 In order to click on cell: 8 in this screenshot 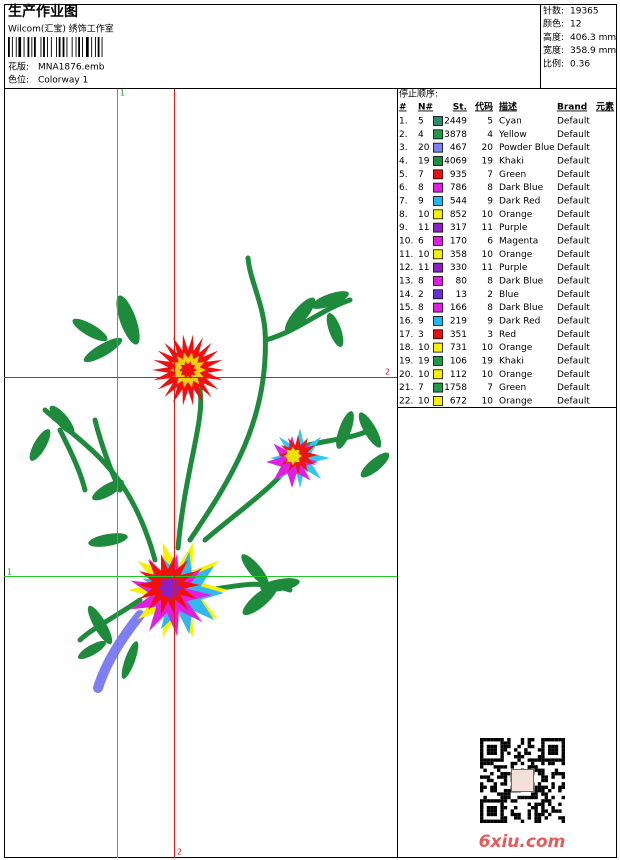, I will do `click(421, 188)`.